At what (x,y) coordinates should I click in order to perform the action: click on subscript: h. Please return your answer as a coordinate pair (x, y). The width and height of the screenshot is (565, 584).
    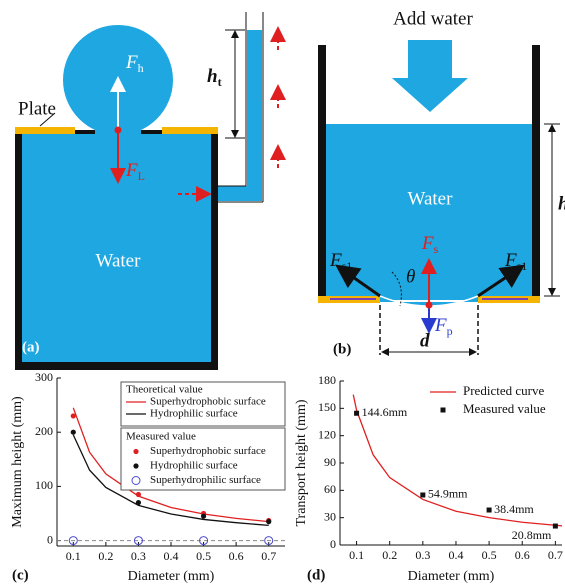
    Looking at the image, I should click on (141, 68).